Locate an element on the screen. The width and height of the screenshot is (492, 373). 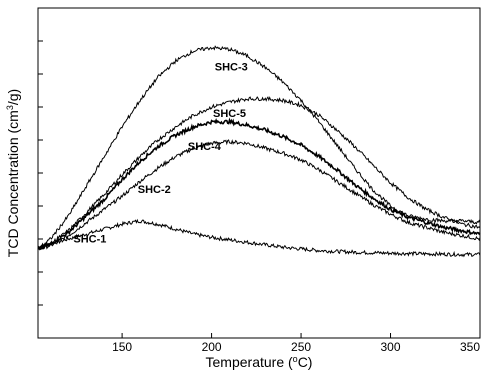
series-label-shc-4: SHC-4 is located at coordinates (205, 147).